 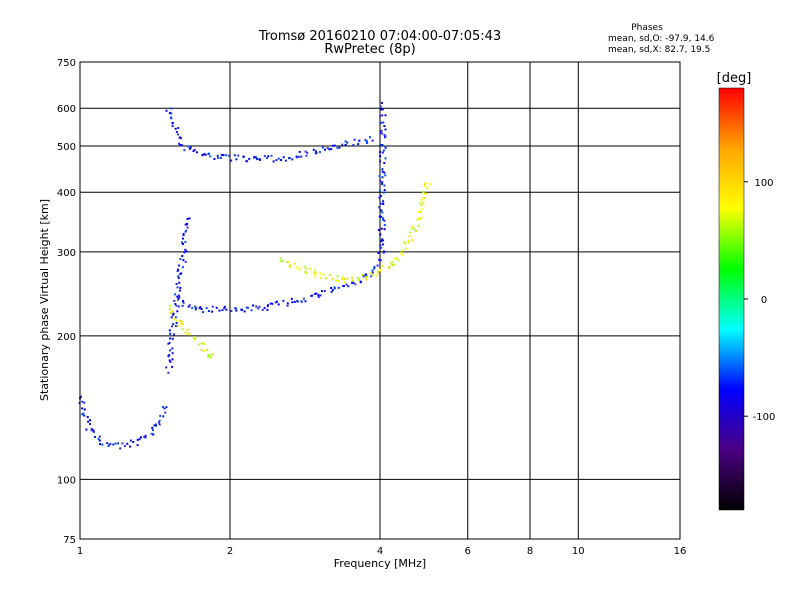 What do you see at coordinates (44, 300) in the screenshot?
I see `y-axis-label: Stationary phase Virtual Height [km]` at bounding box center [44, 300].